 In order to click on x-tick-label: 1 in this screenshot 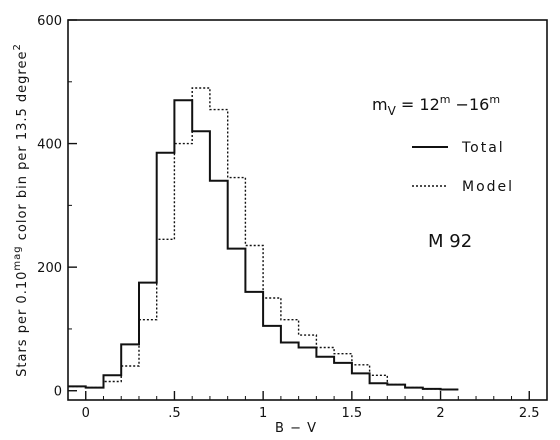, I will do `click(263, 413)`.